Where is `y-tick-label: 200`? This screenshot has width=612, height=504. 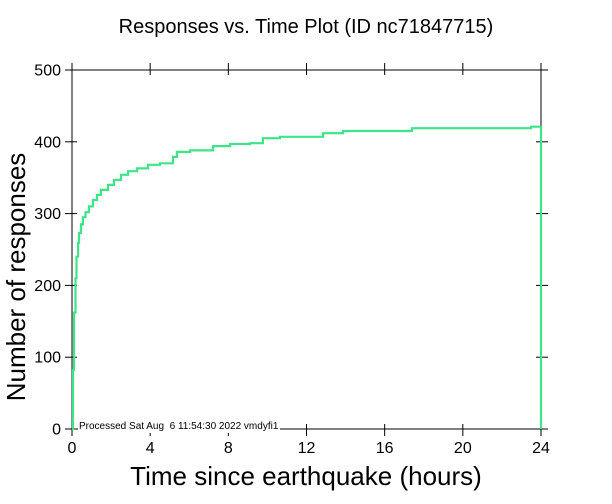 y-tick-label: 200 is located at coordinates (47, 286).